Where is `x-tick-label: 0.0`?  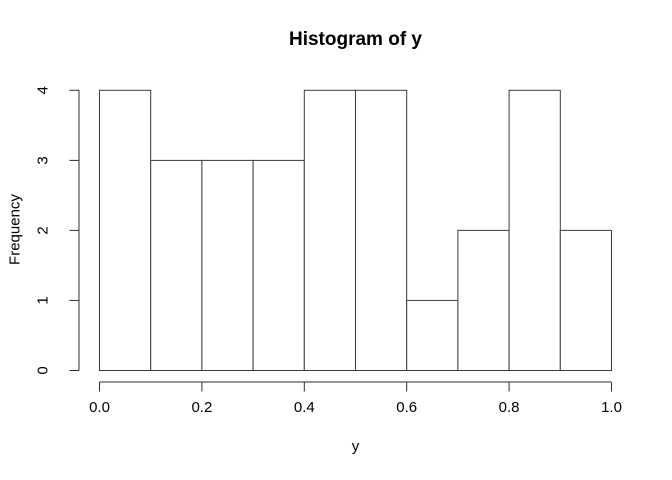
x-tick-label: 0.0 is located at coordinates (99, 407).